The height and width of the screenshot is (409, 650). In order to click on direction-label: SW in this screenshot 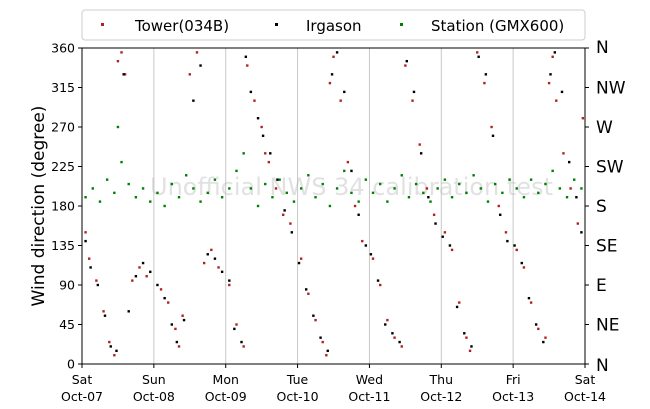, I will do `click(610, 168)`.